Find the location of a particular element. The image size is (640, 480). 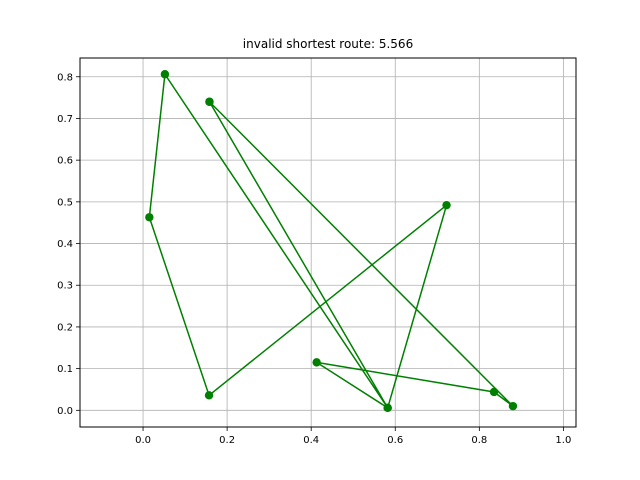

y-tick-label: 0.0 is located at coordinates (65, 411).